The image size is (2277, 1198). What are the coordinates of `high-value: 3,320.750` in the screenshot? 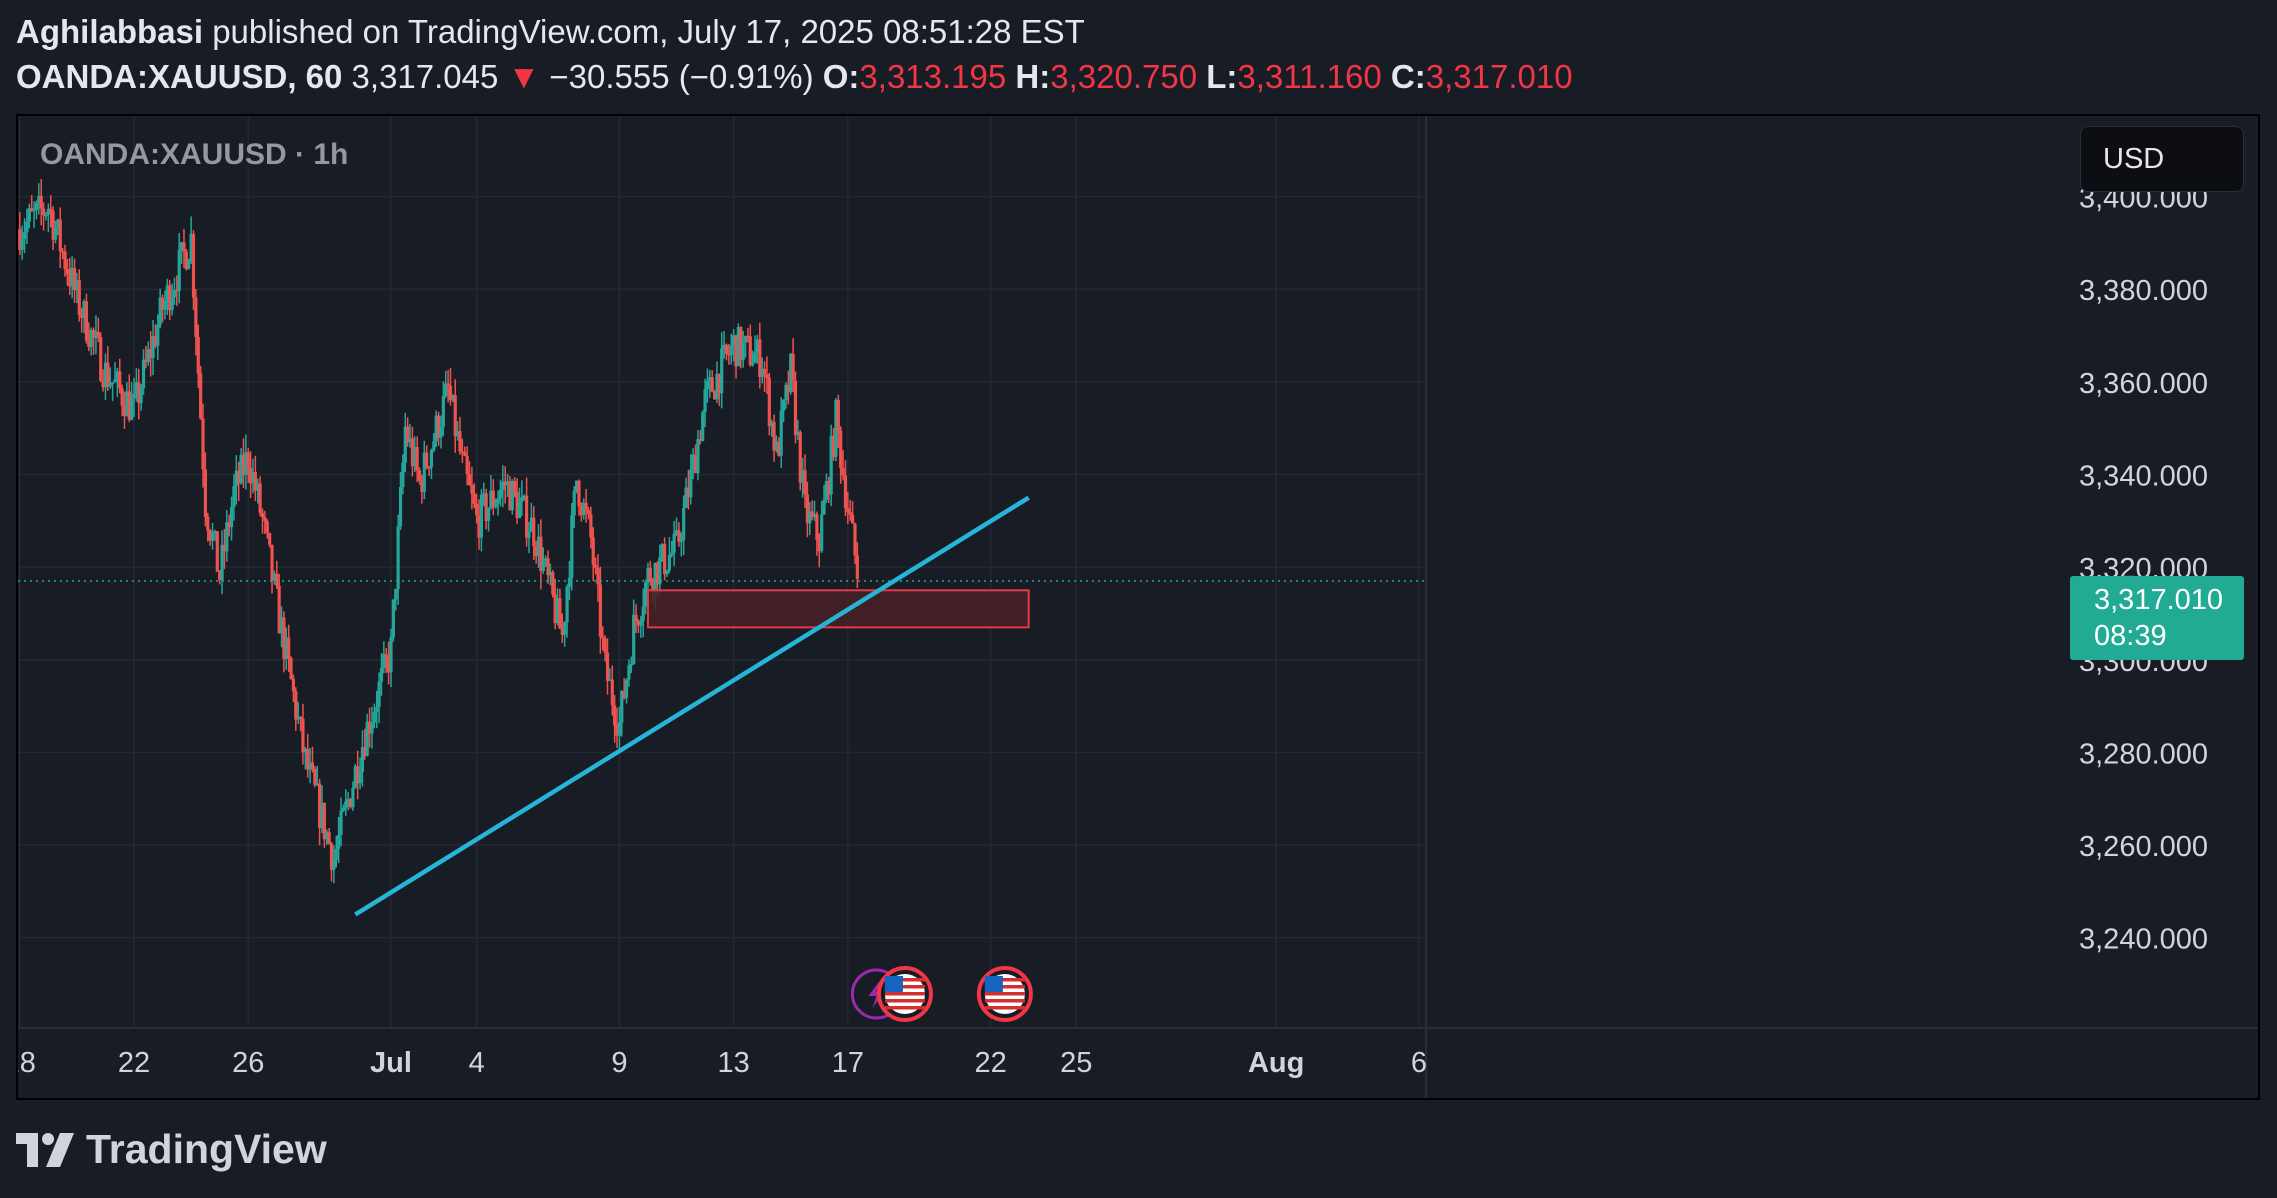 It's located at (1124, 76).